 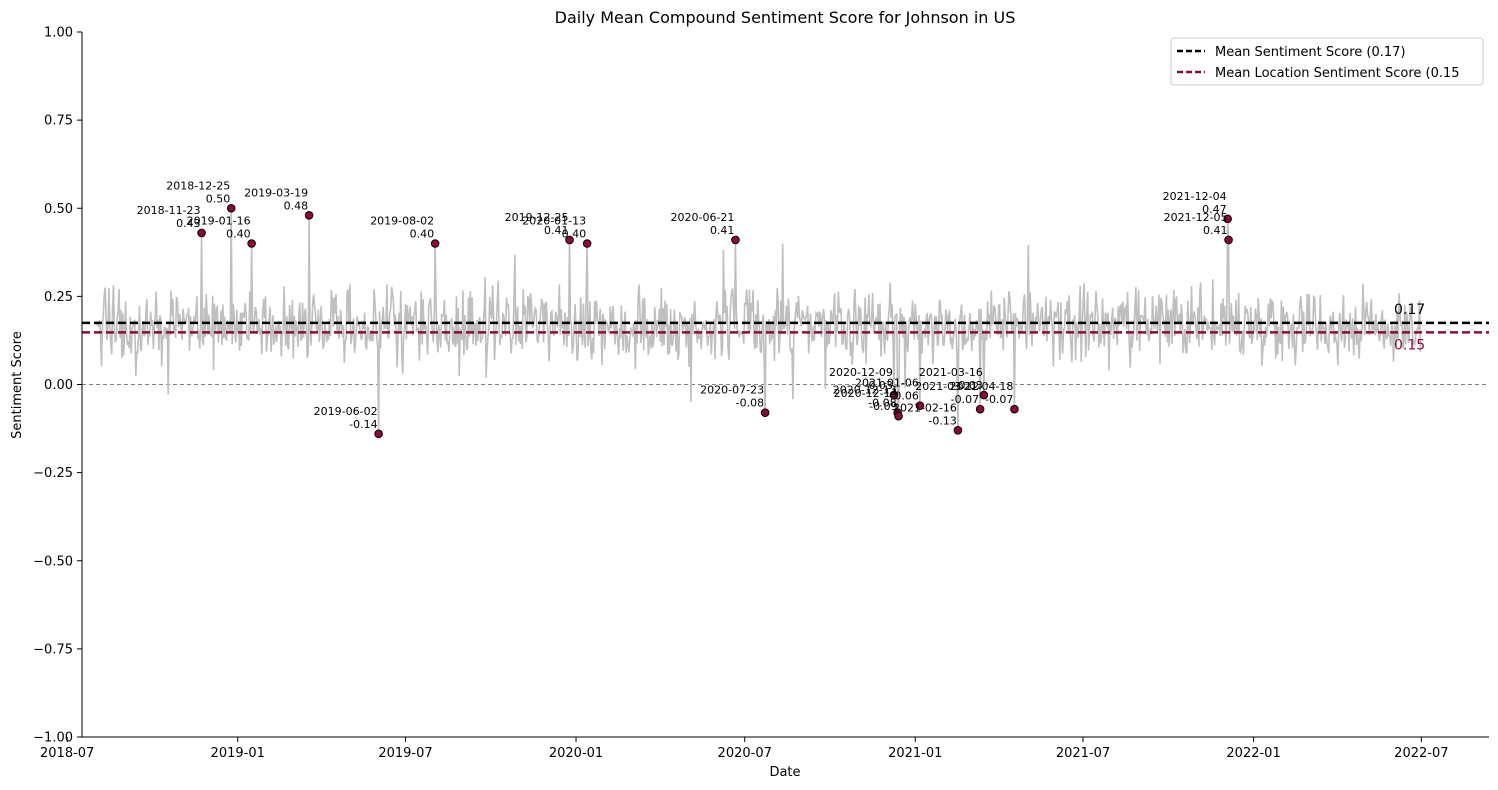 What do you see at coordinates (53, 649) in the screenshot?
I see `y-tick-label: −0.75` at bounding box center [53, 649].